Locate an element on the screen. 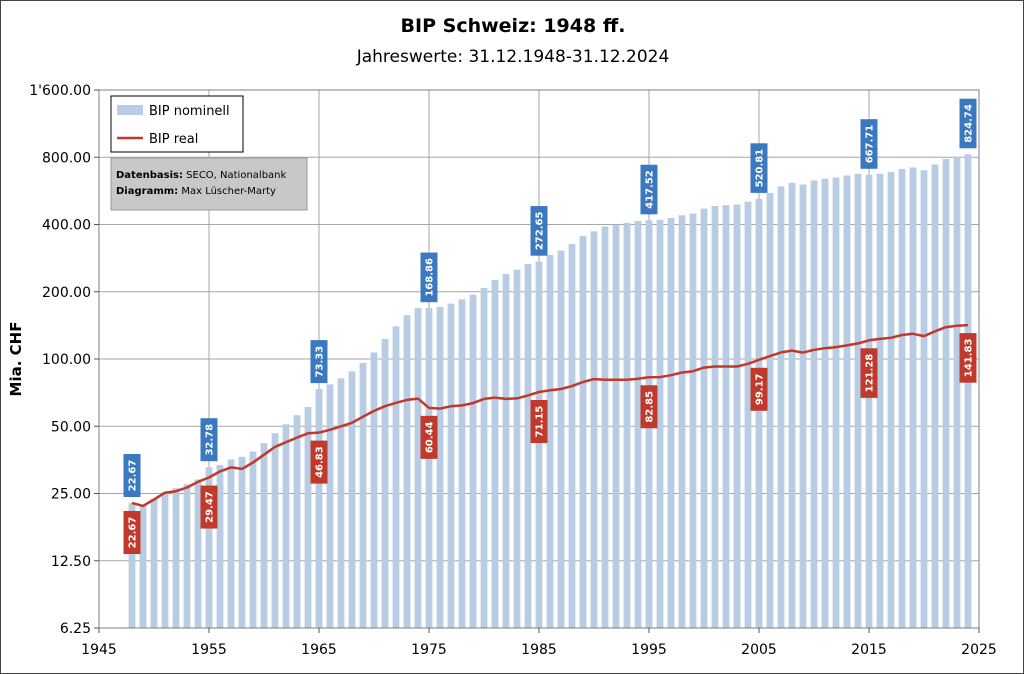 Image resolution: width=1024 pixels, height=674 pixels. bar-nominal-2021 is located at coordinates (935, 396).